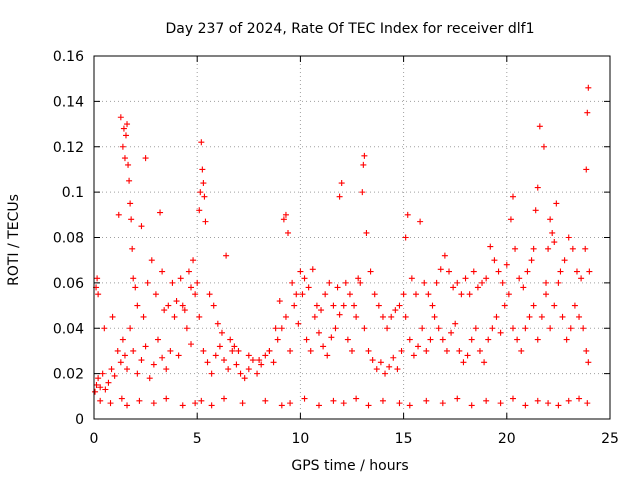  What do you see at coordinates (507, 439) in the screenshot?
I see `x-tick-label: 20` at bounding box center [507, 439].